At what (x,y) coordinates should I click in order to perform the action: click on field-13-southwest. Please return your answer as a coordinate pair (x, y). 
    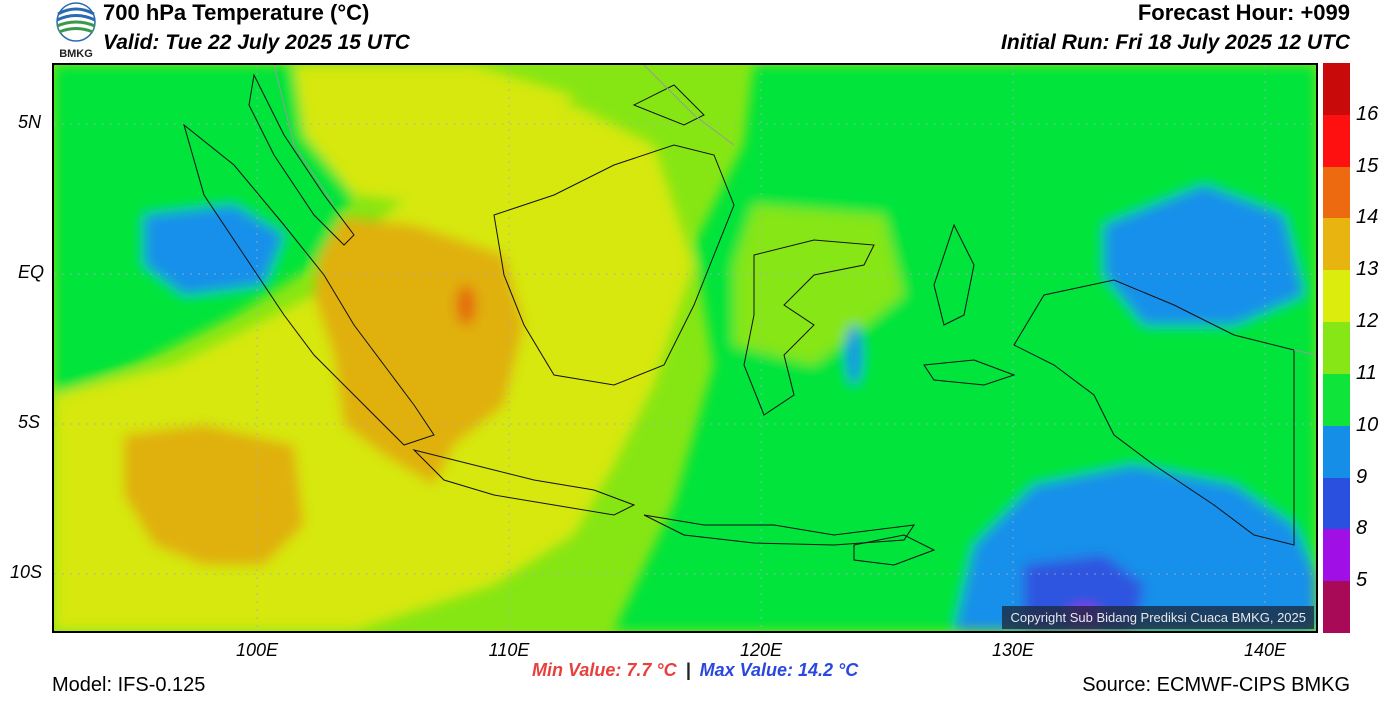
    Looking at the image, I should click on (214, 495).